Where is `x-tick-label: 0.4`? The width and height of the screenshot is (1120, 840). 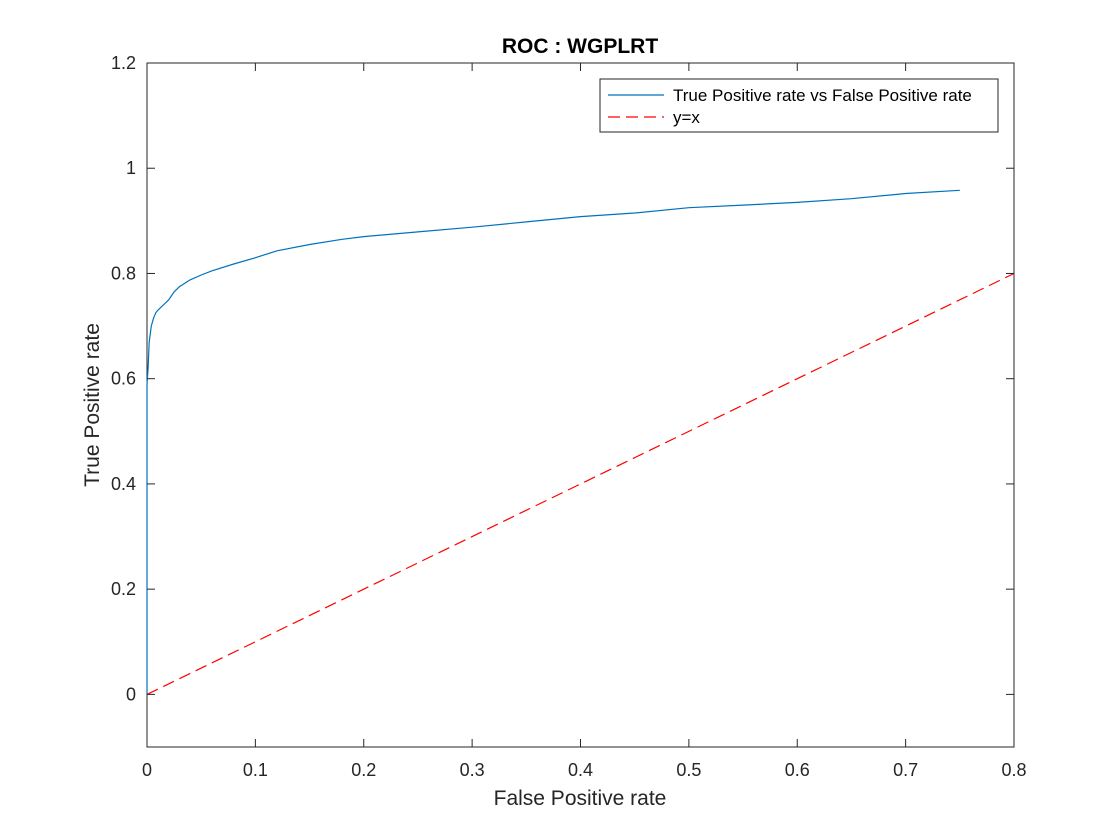 x-tick-label: 0.4 is located at coordinates (580, 770).